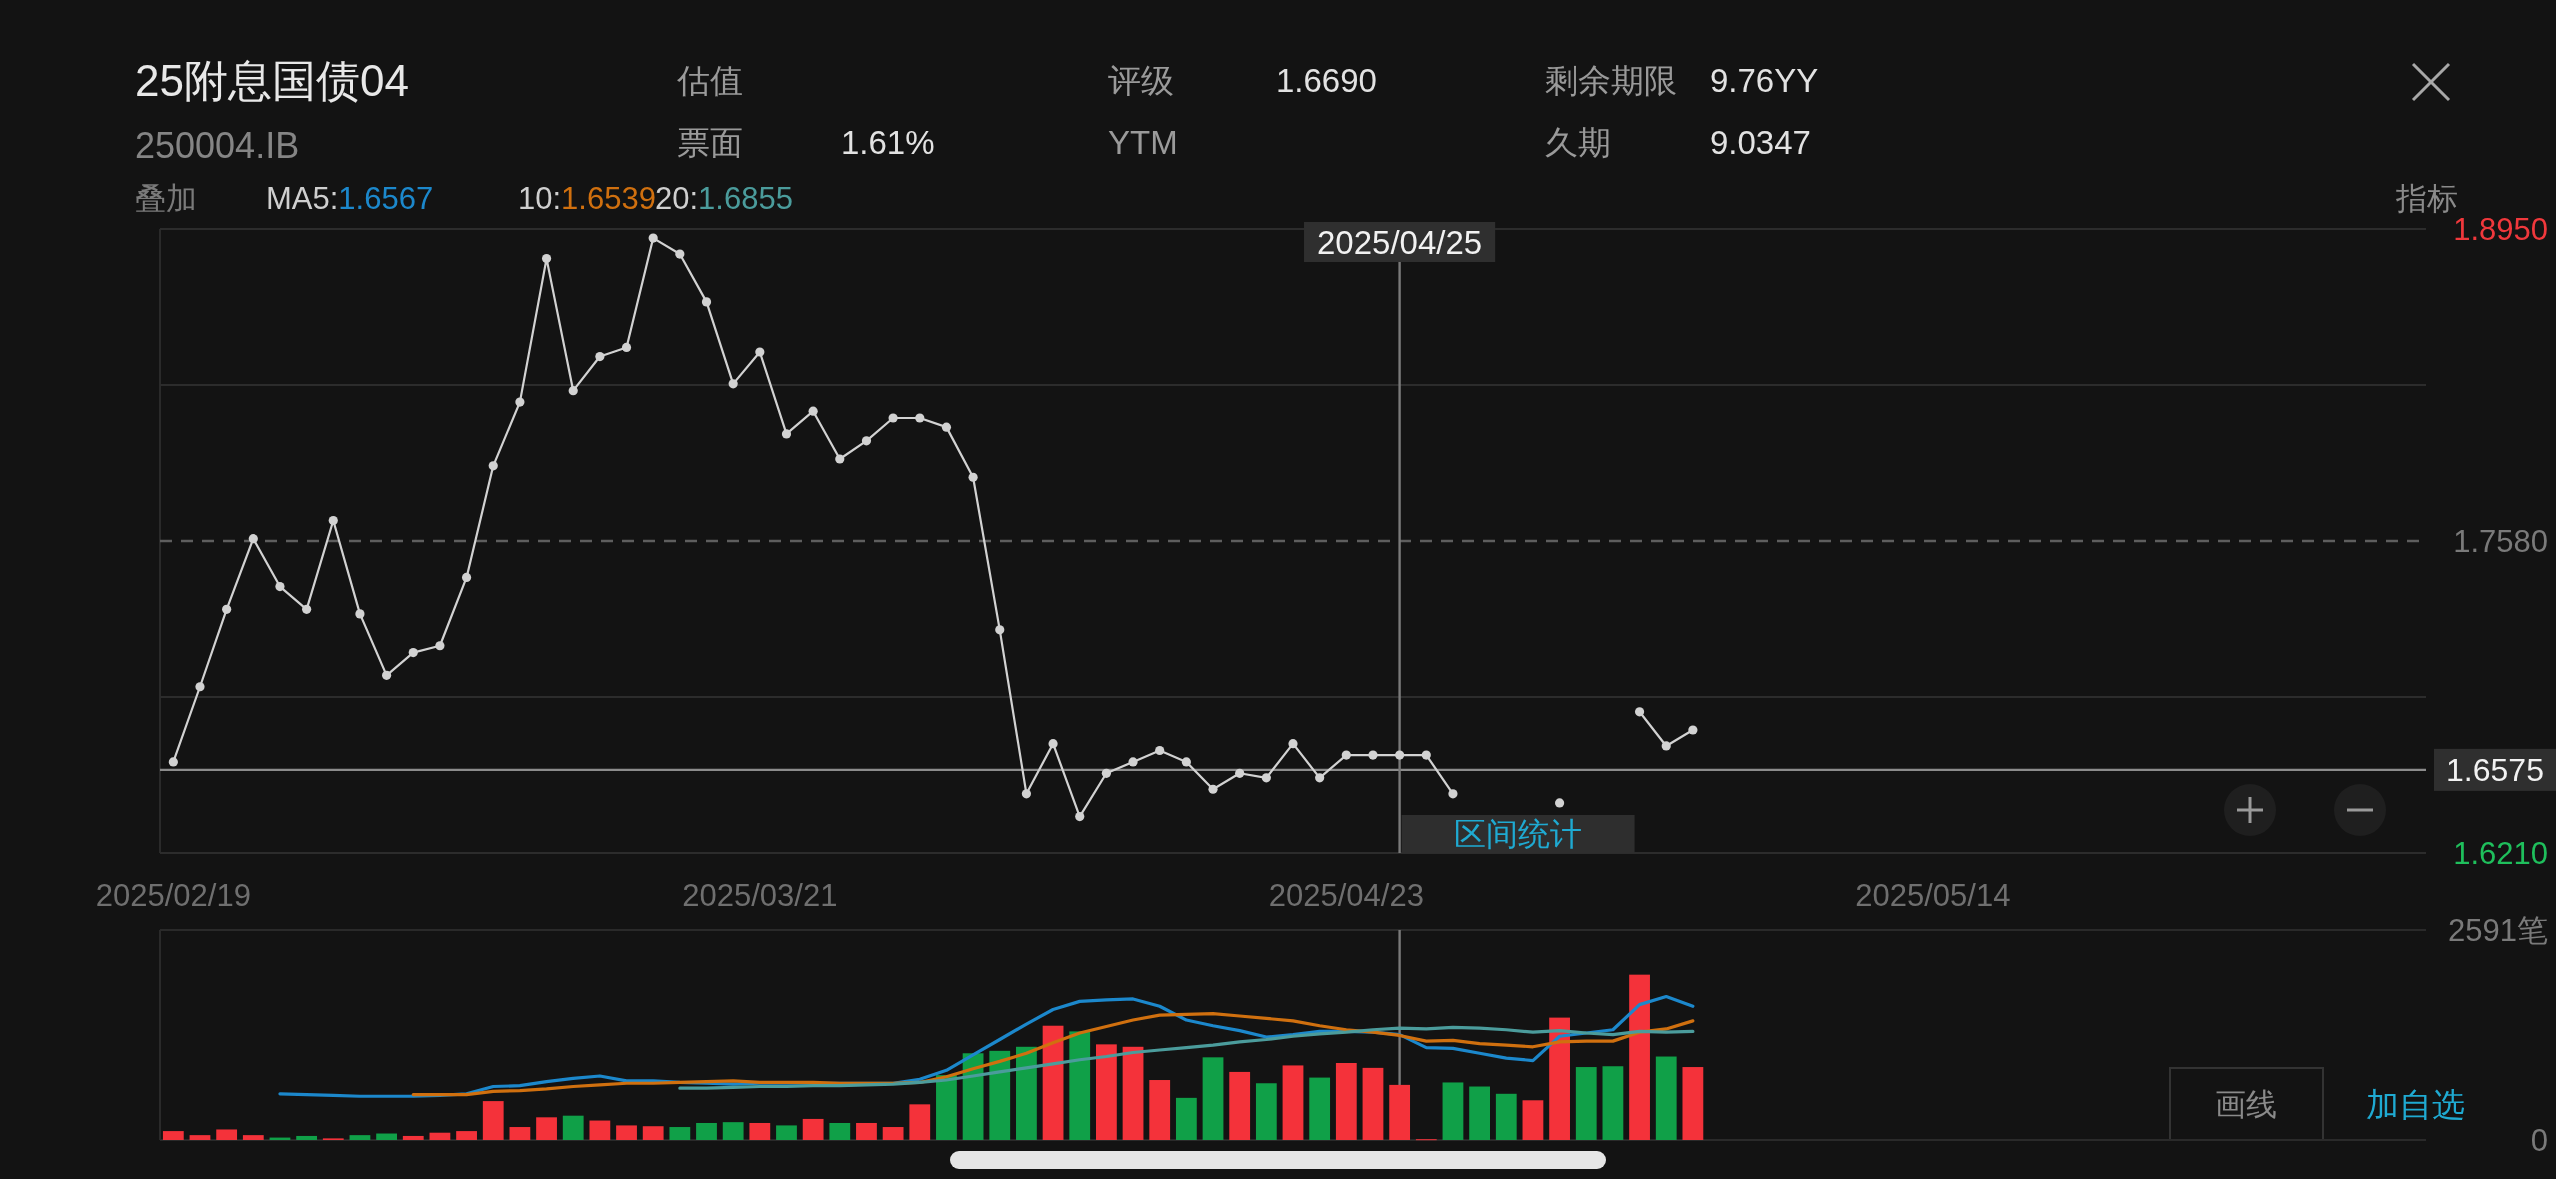  I want to click on annotation: 加自选, so click(2415, 1104).